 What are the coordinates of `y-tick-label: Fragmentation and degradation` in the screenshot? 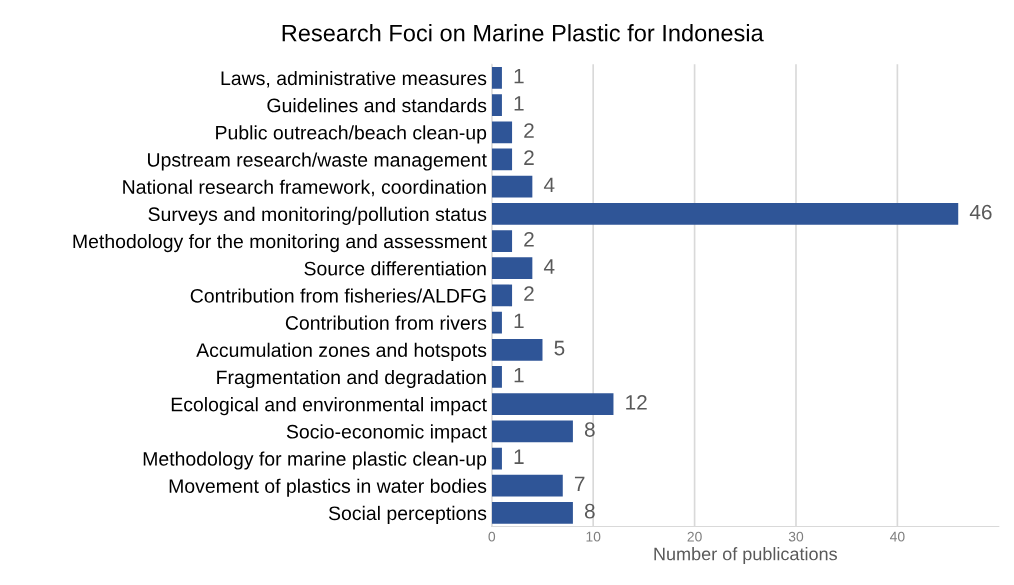 It's located at (351, 379).